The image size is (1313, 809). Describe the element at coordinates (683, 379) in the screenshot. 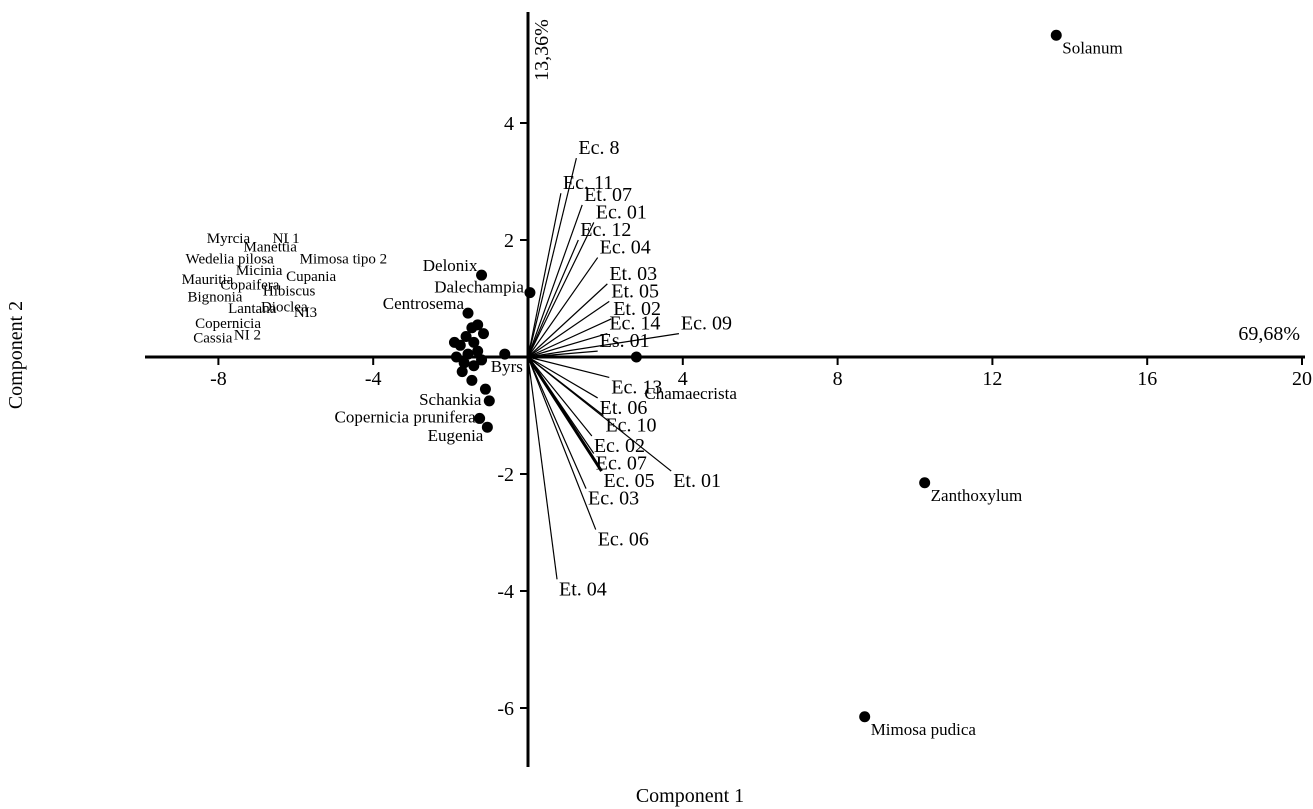

I see `x-tick-label: 4` at that location.